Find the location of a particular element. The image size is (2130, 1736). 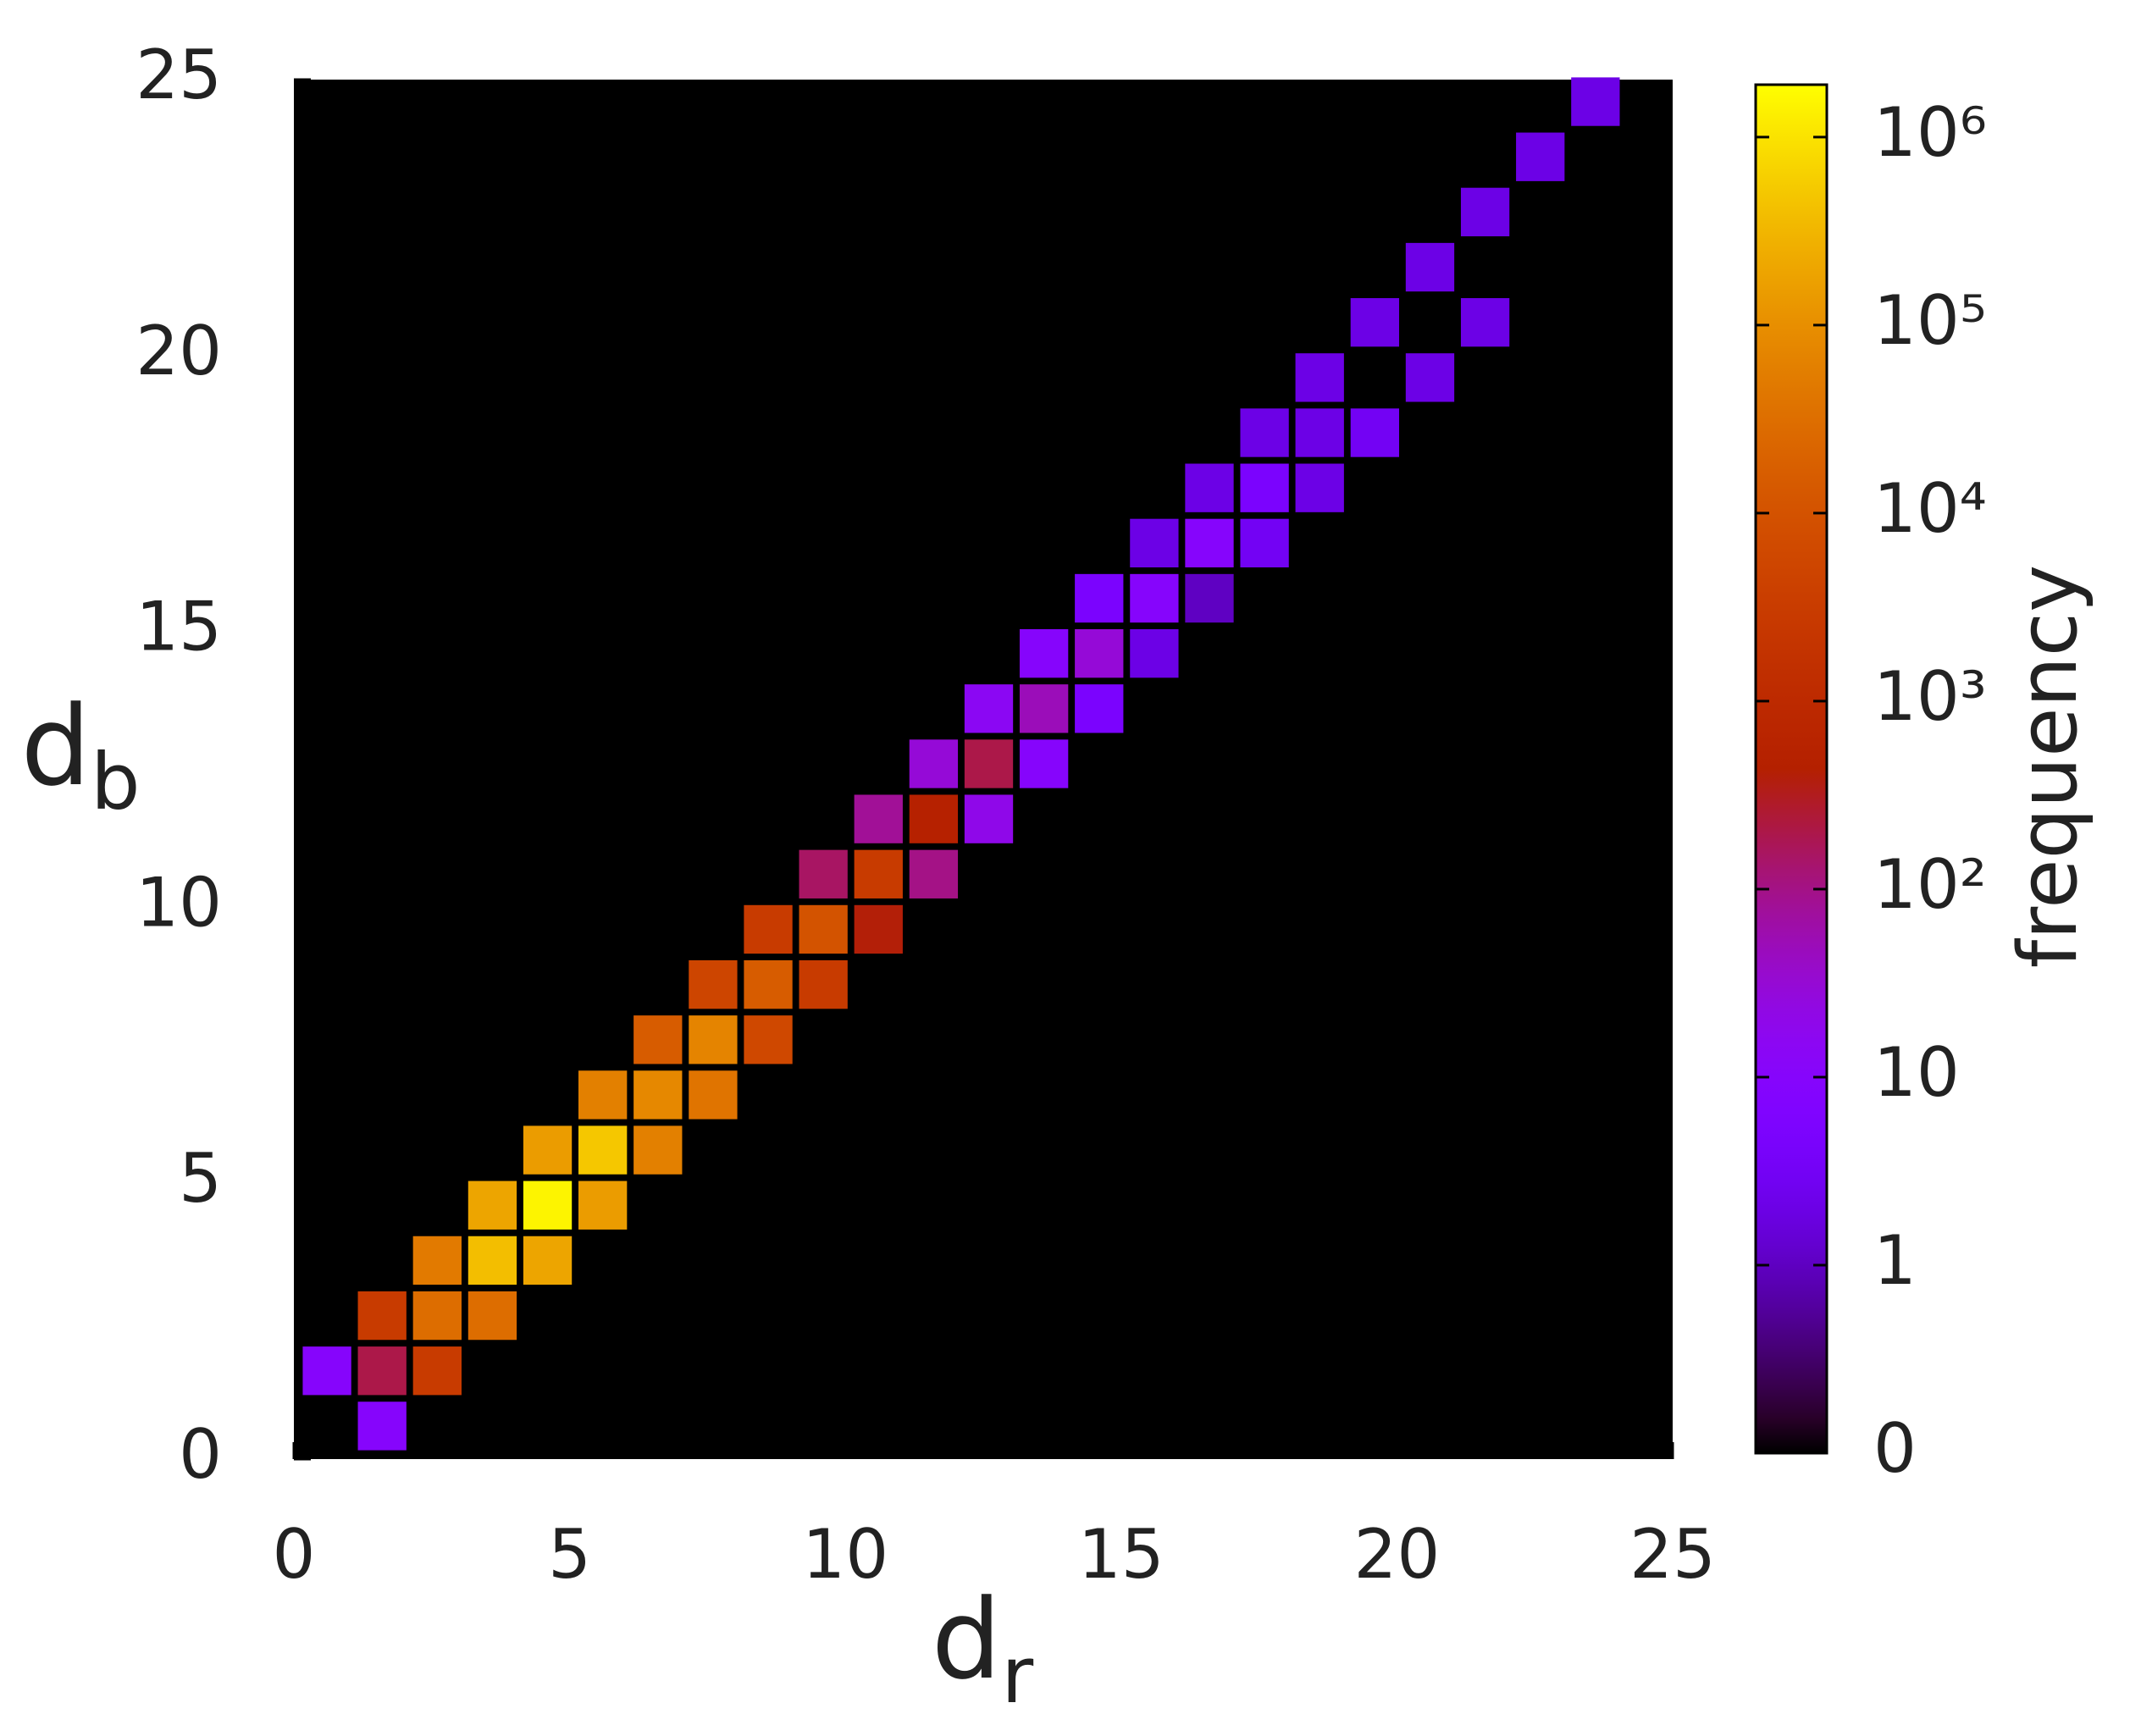

y-axis-label: db is located at coordinates (81, 755).